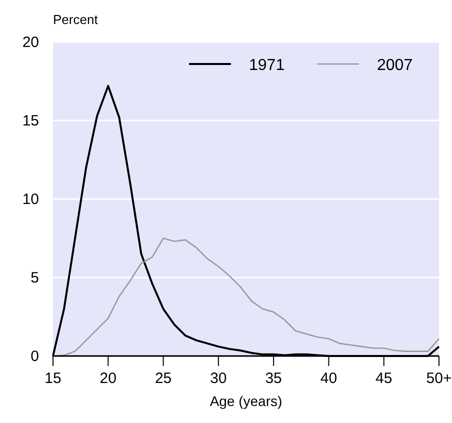 The width and height of the screenshot is (452, 423). Describe the element at coordinates (218, 378) in the screenshot. I see `x-tick-label: 30` at that location.